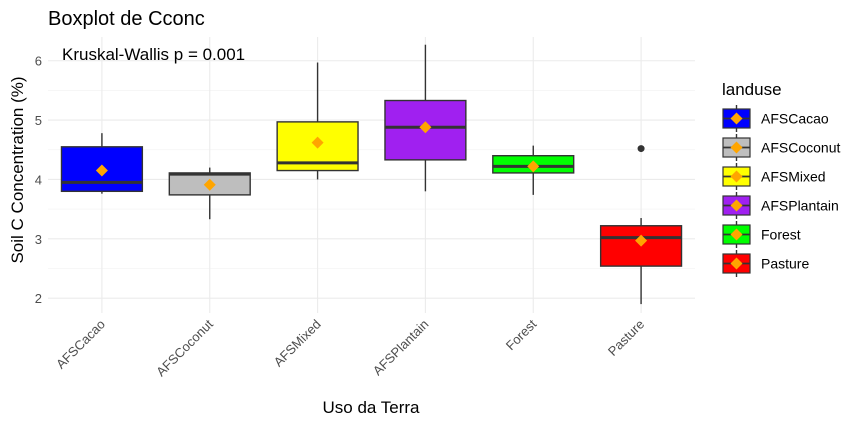  I want to click on chart-title: Boxplot de Cconc, so click(126, 19).